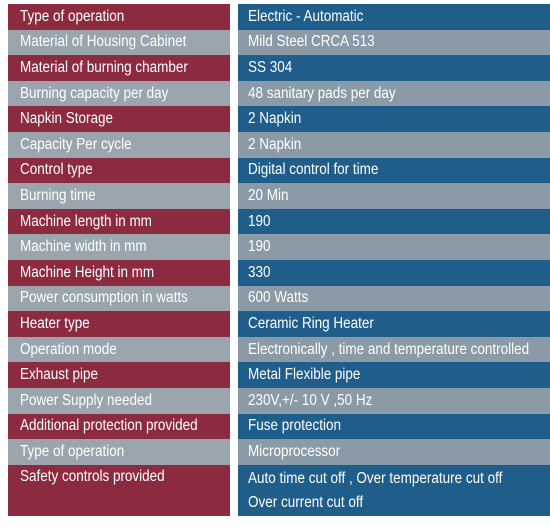 The image size is (550, 527). I want to click on spec-row-control-type: Control type Digital control for time, so click(279, 170).